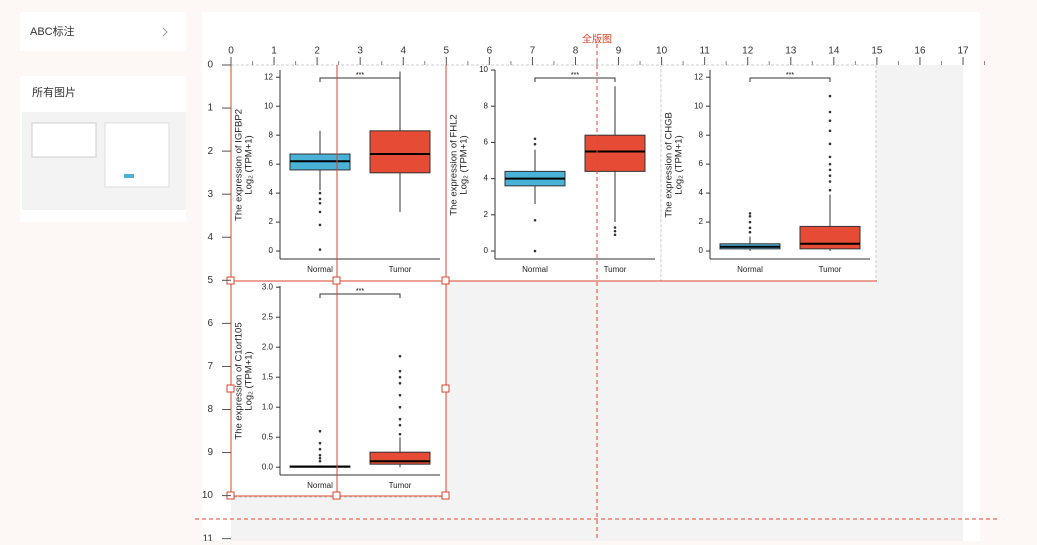 The image size is (1037, 545). I want to click on chevron, so click(165, 32).